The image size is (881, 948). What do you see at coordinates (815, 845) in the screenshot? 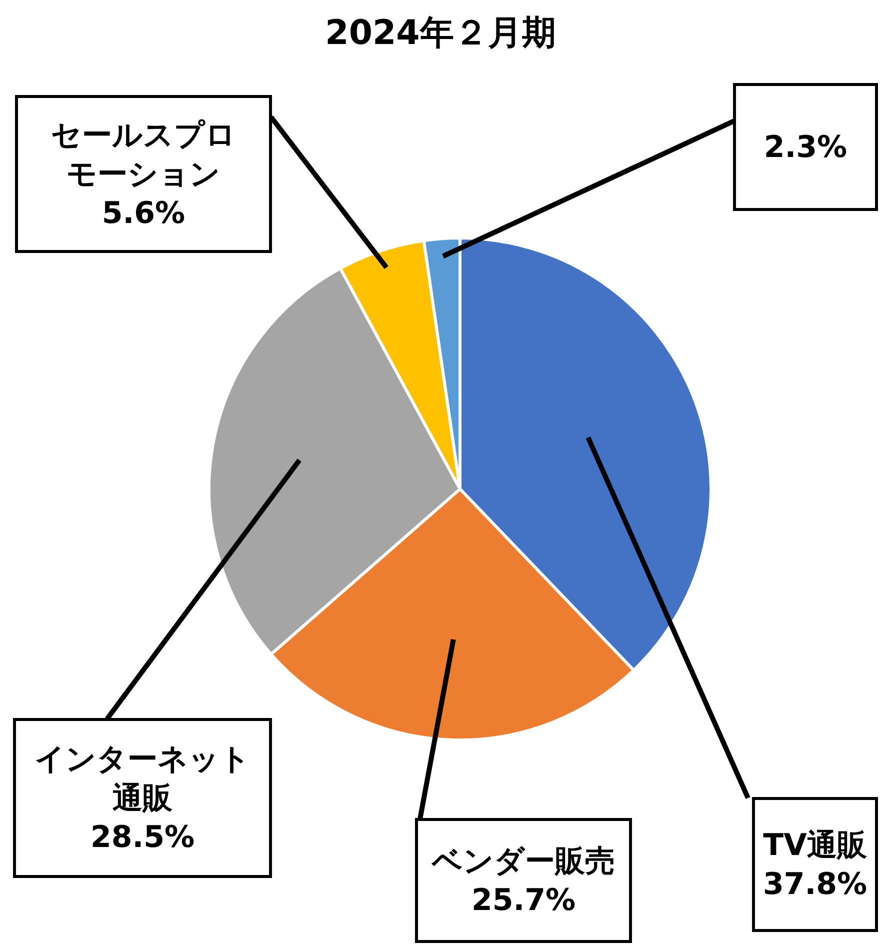
I see `slice-label: TV通販` at bounding box center [815, 845].